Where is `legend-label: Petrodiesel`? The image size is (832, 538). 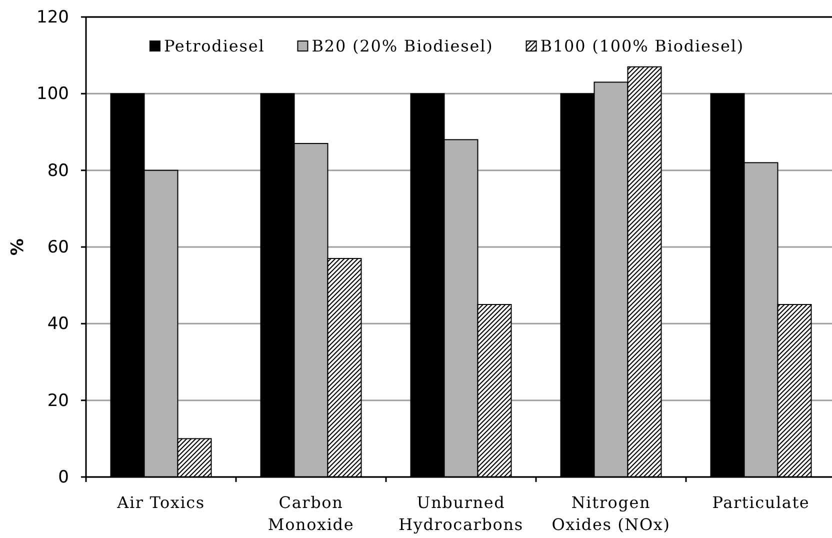
legend-label: Petrodiesel is located at coordinates (214, 46).